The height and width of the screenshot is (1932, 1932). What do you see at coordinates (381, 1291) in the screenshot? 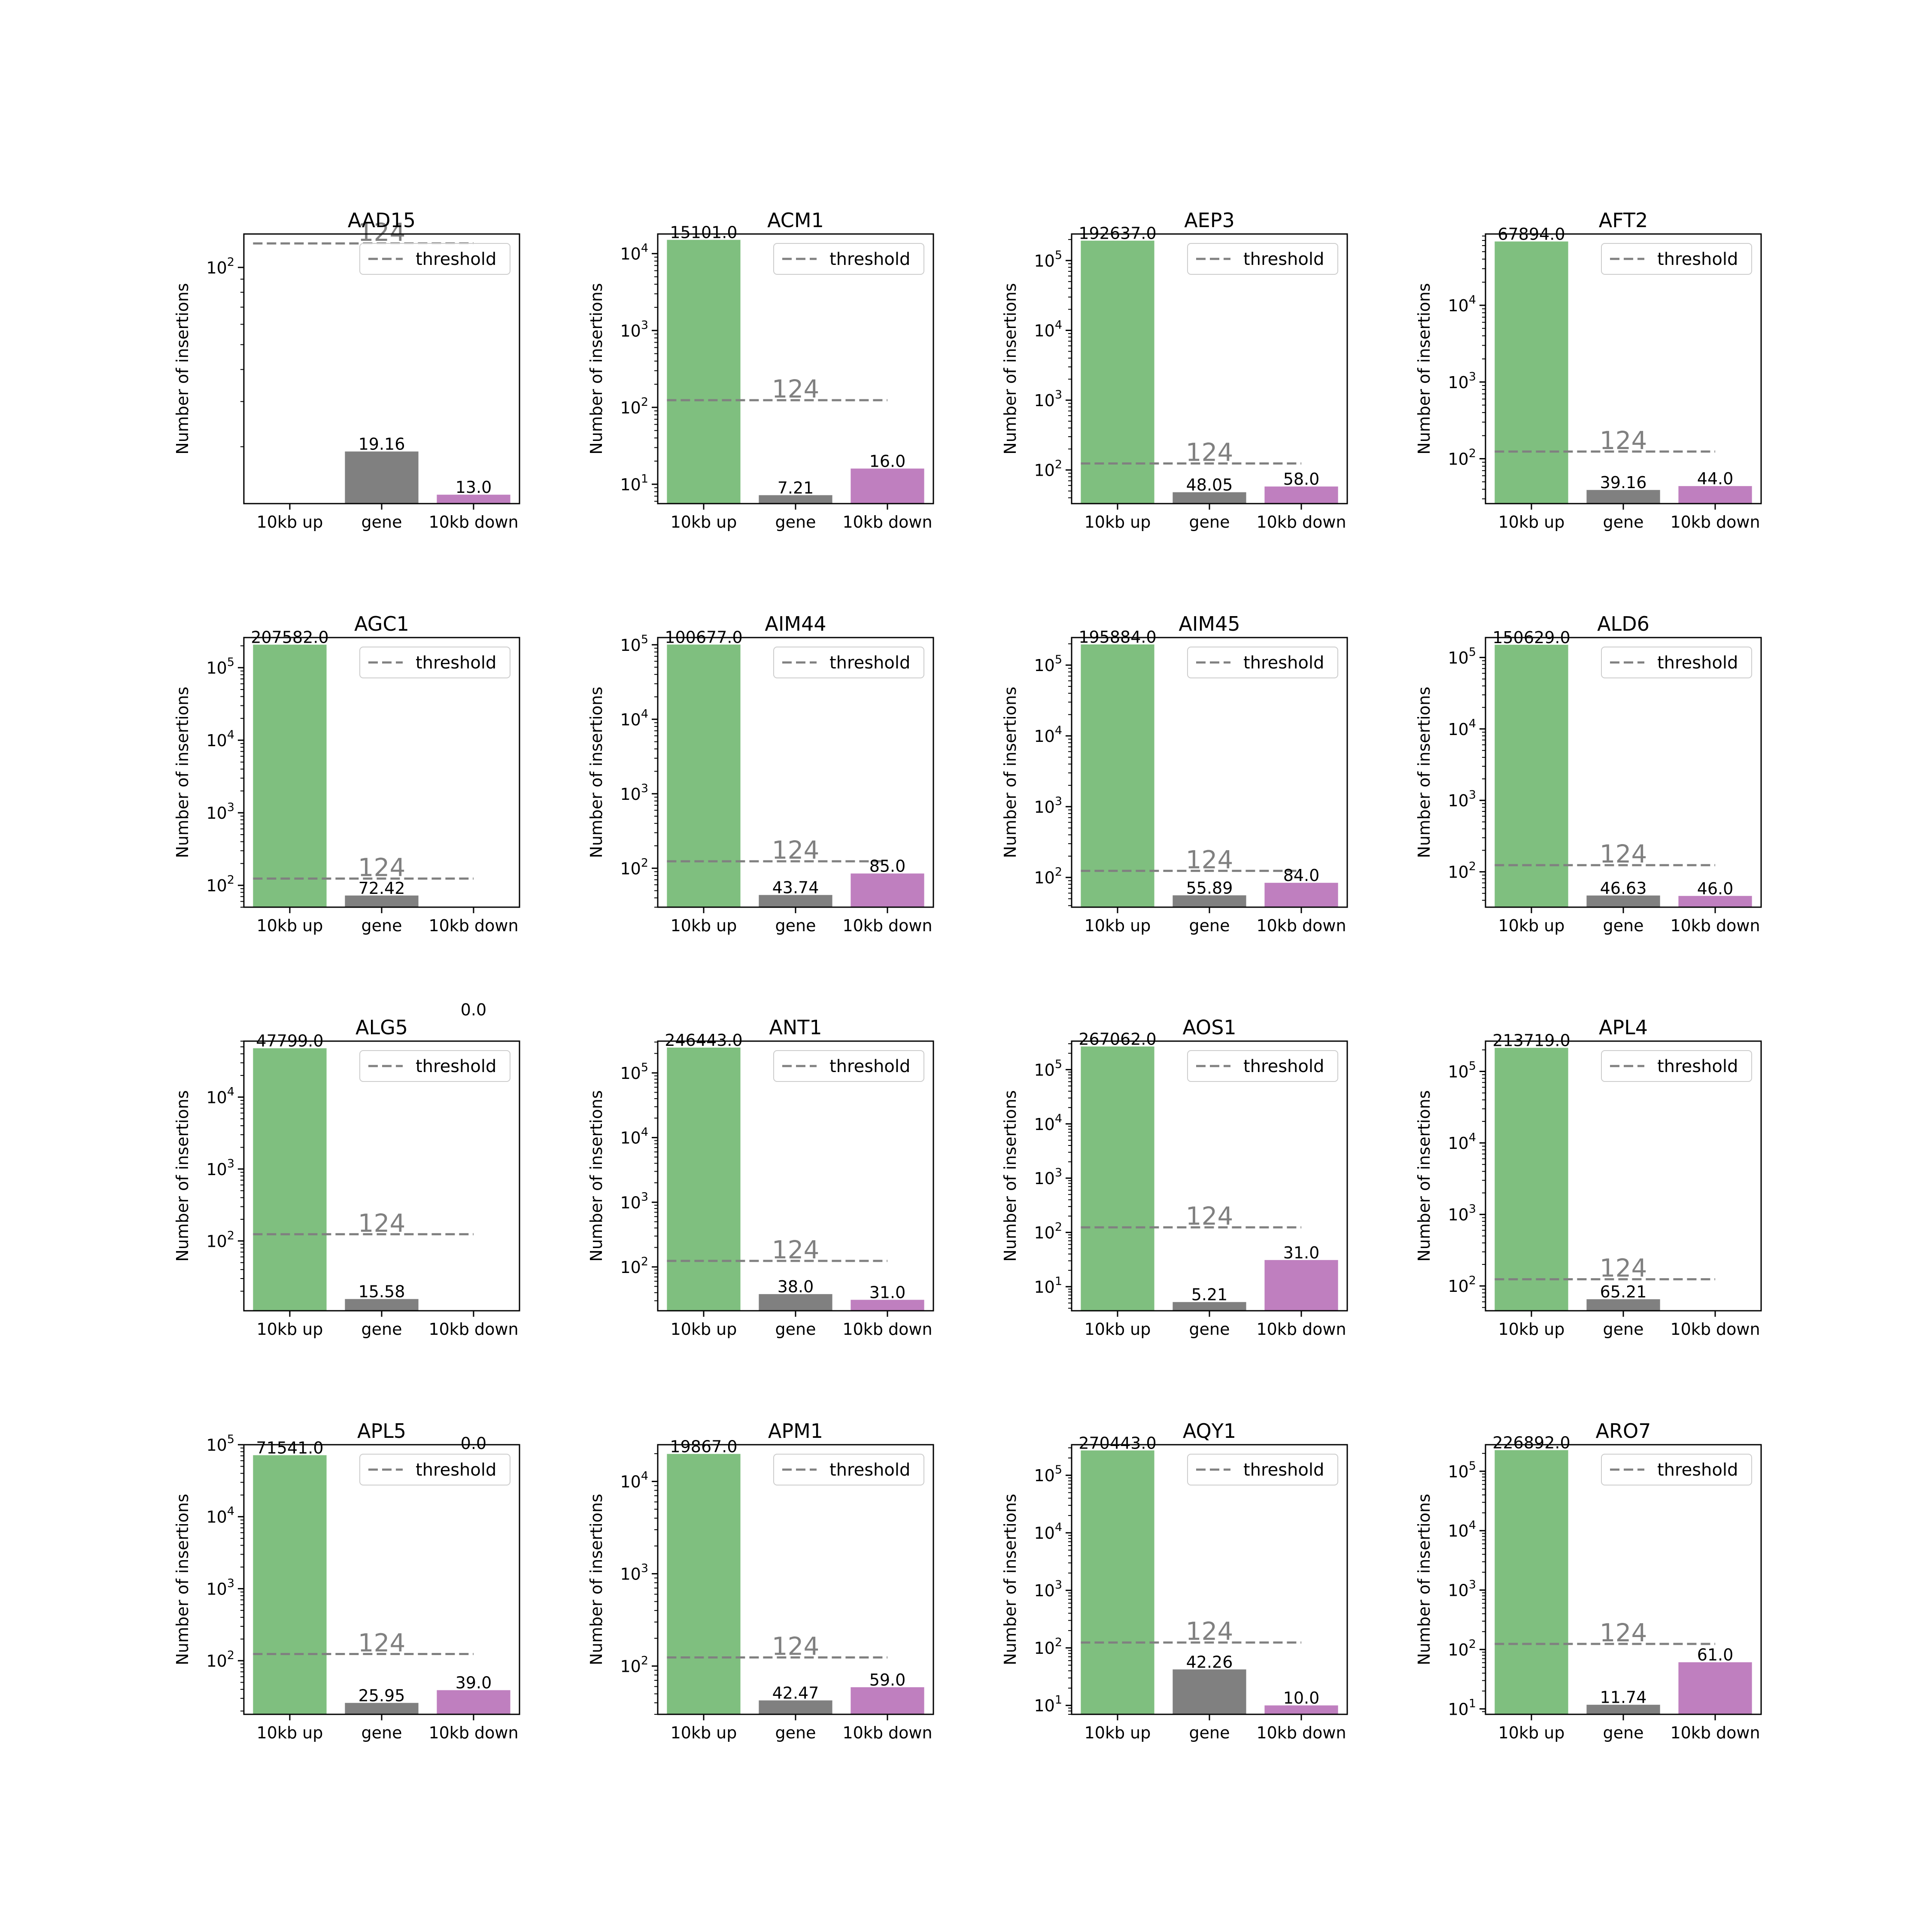
I see `bar-value-label: 15.58` at bounding box center [381, 1291].